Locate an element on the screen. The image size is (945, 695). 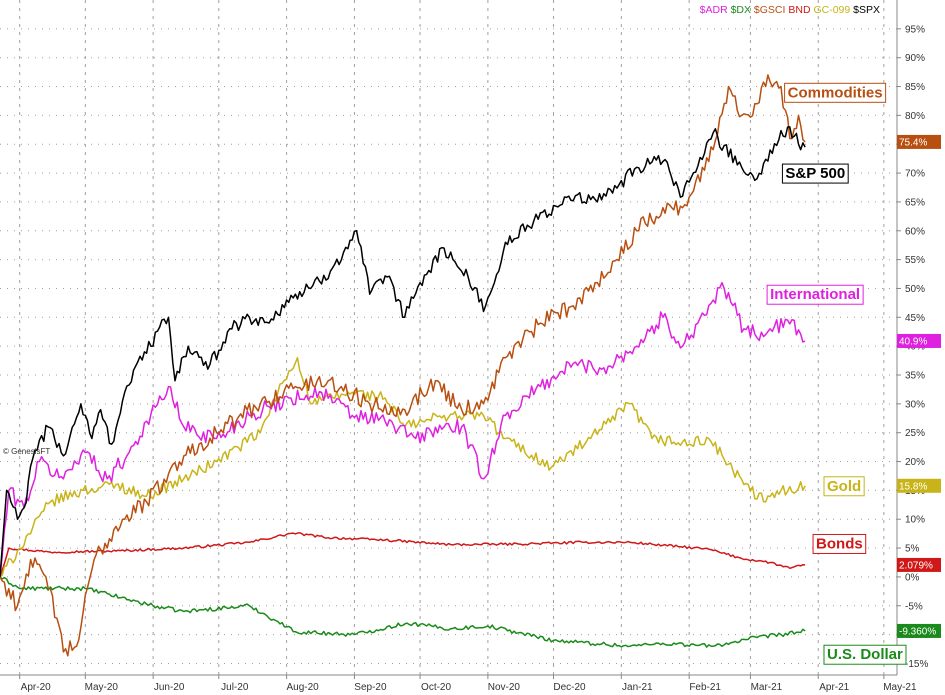
callout-international: International is located at coordinates (815, 294).